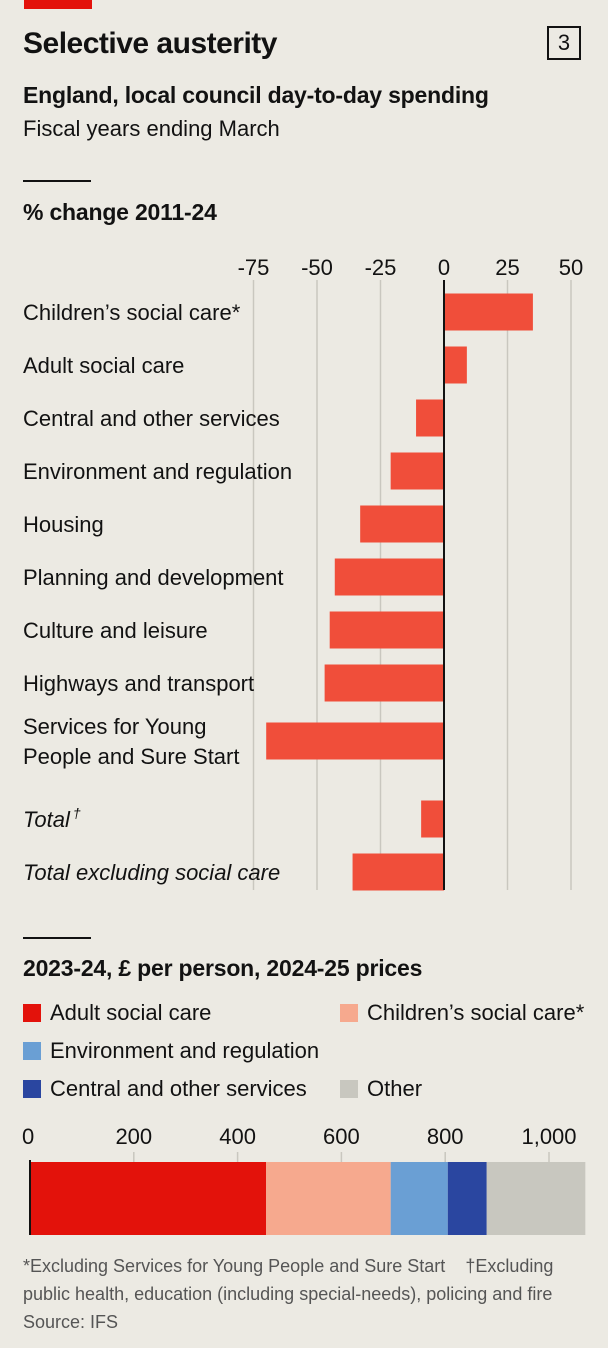  What do you see at coordinates (564, 43) in the screenshot?
I see `chart-number-badge: 3` at bounding box center [564, 43].